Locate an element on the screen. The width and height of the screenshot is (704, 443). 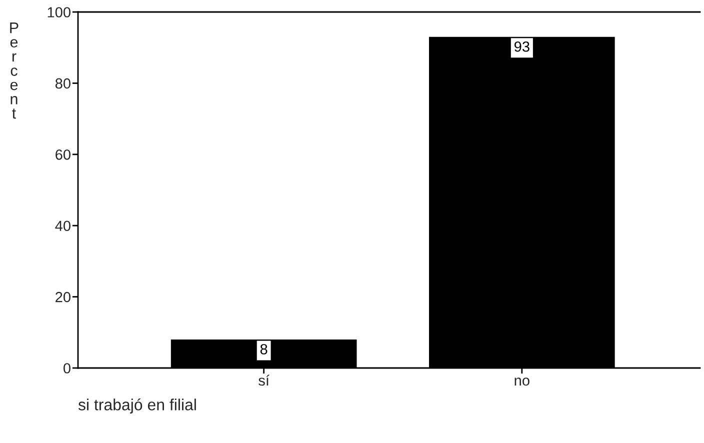
x-tick-label: no is located at coordinates (522, 382).